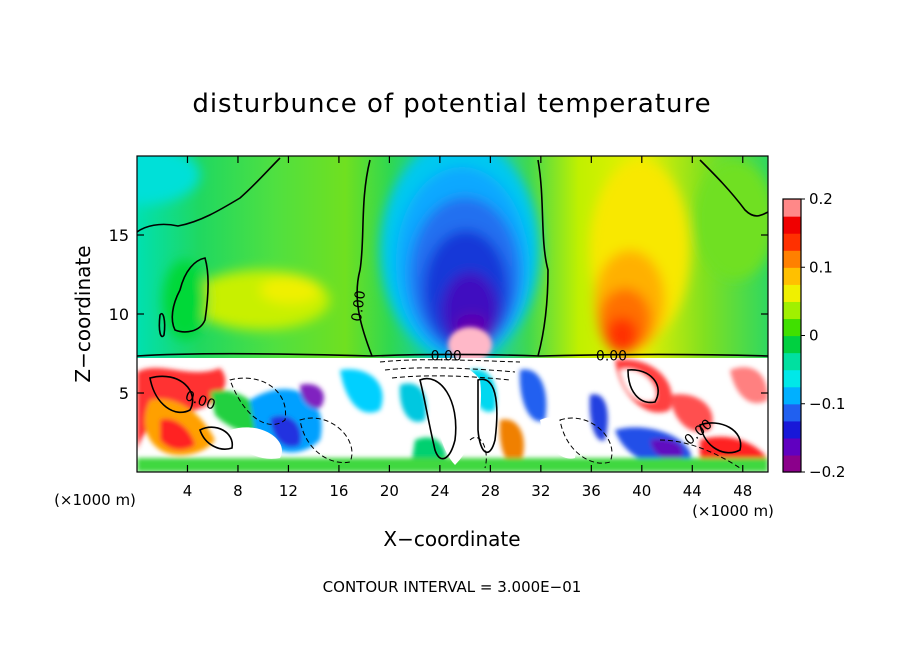 This screenshot has width=904, height=658. What do you see at coordinates (733, 511) in the screenshot?
I see `x-unit-right: (×1000 m)` at bounding box center [733, 511].